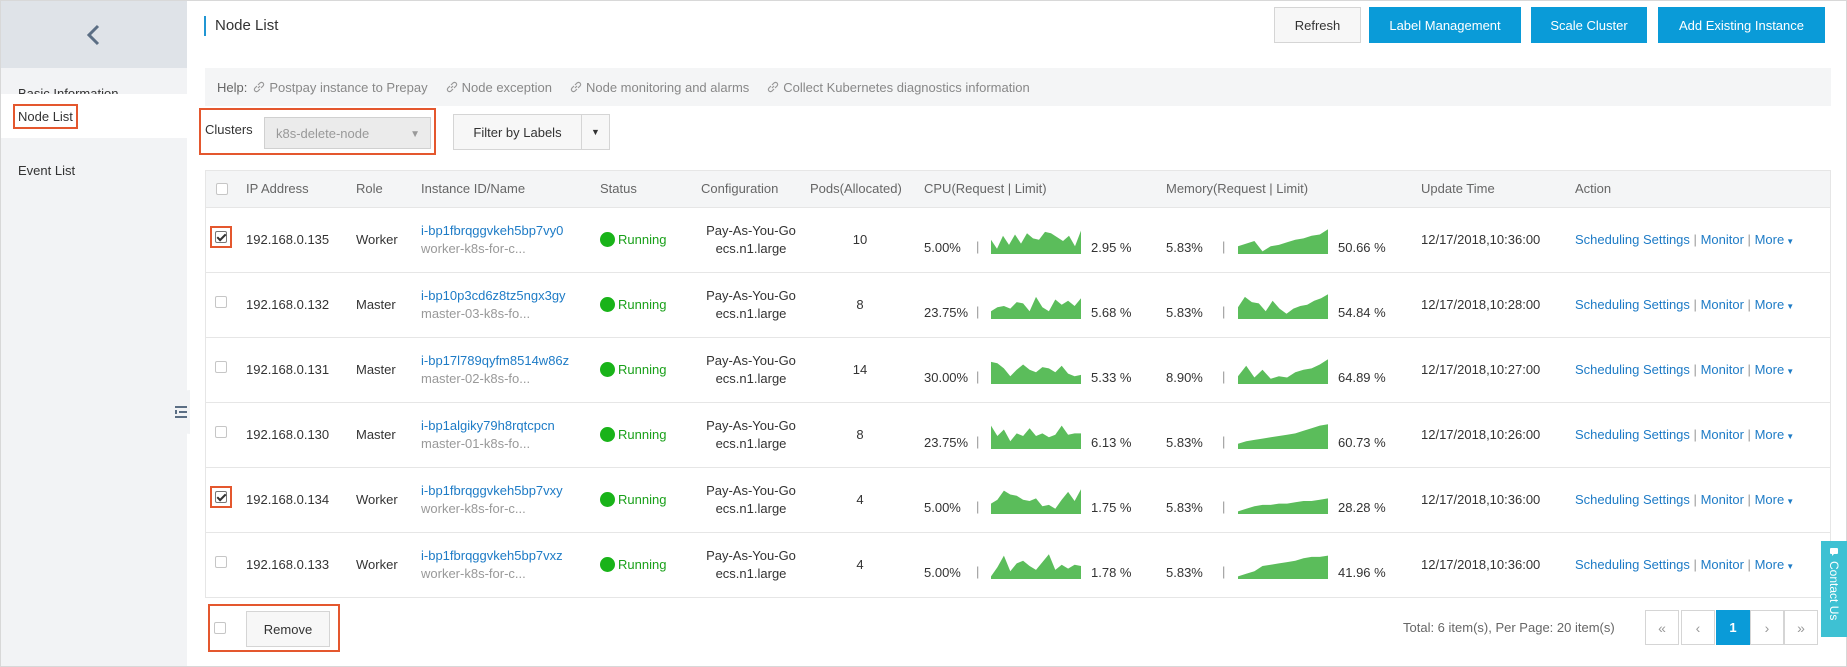 The width and height of the screenshot is (1847, 667). What do you see at coordinates (232, 87) in the screenshot?
I see `help-label: Help:` at bounding box center [232, 87].